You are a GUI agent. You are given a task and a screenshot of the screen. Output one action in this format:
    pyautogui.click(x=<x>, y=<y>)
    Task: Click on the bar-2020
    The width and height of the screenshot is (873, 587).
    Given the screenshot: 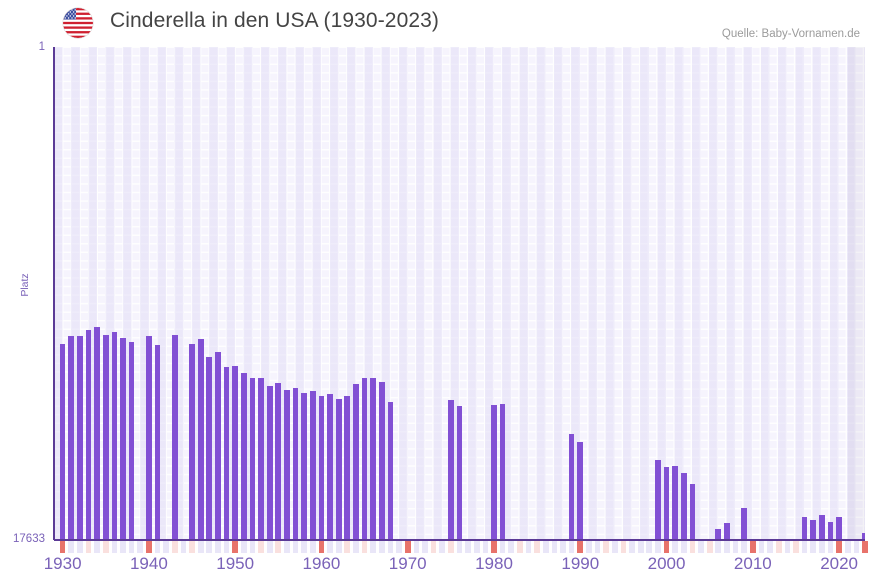 What is the action you would take?
    pyautogui.click(x=839, y=528)
    